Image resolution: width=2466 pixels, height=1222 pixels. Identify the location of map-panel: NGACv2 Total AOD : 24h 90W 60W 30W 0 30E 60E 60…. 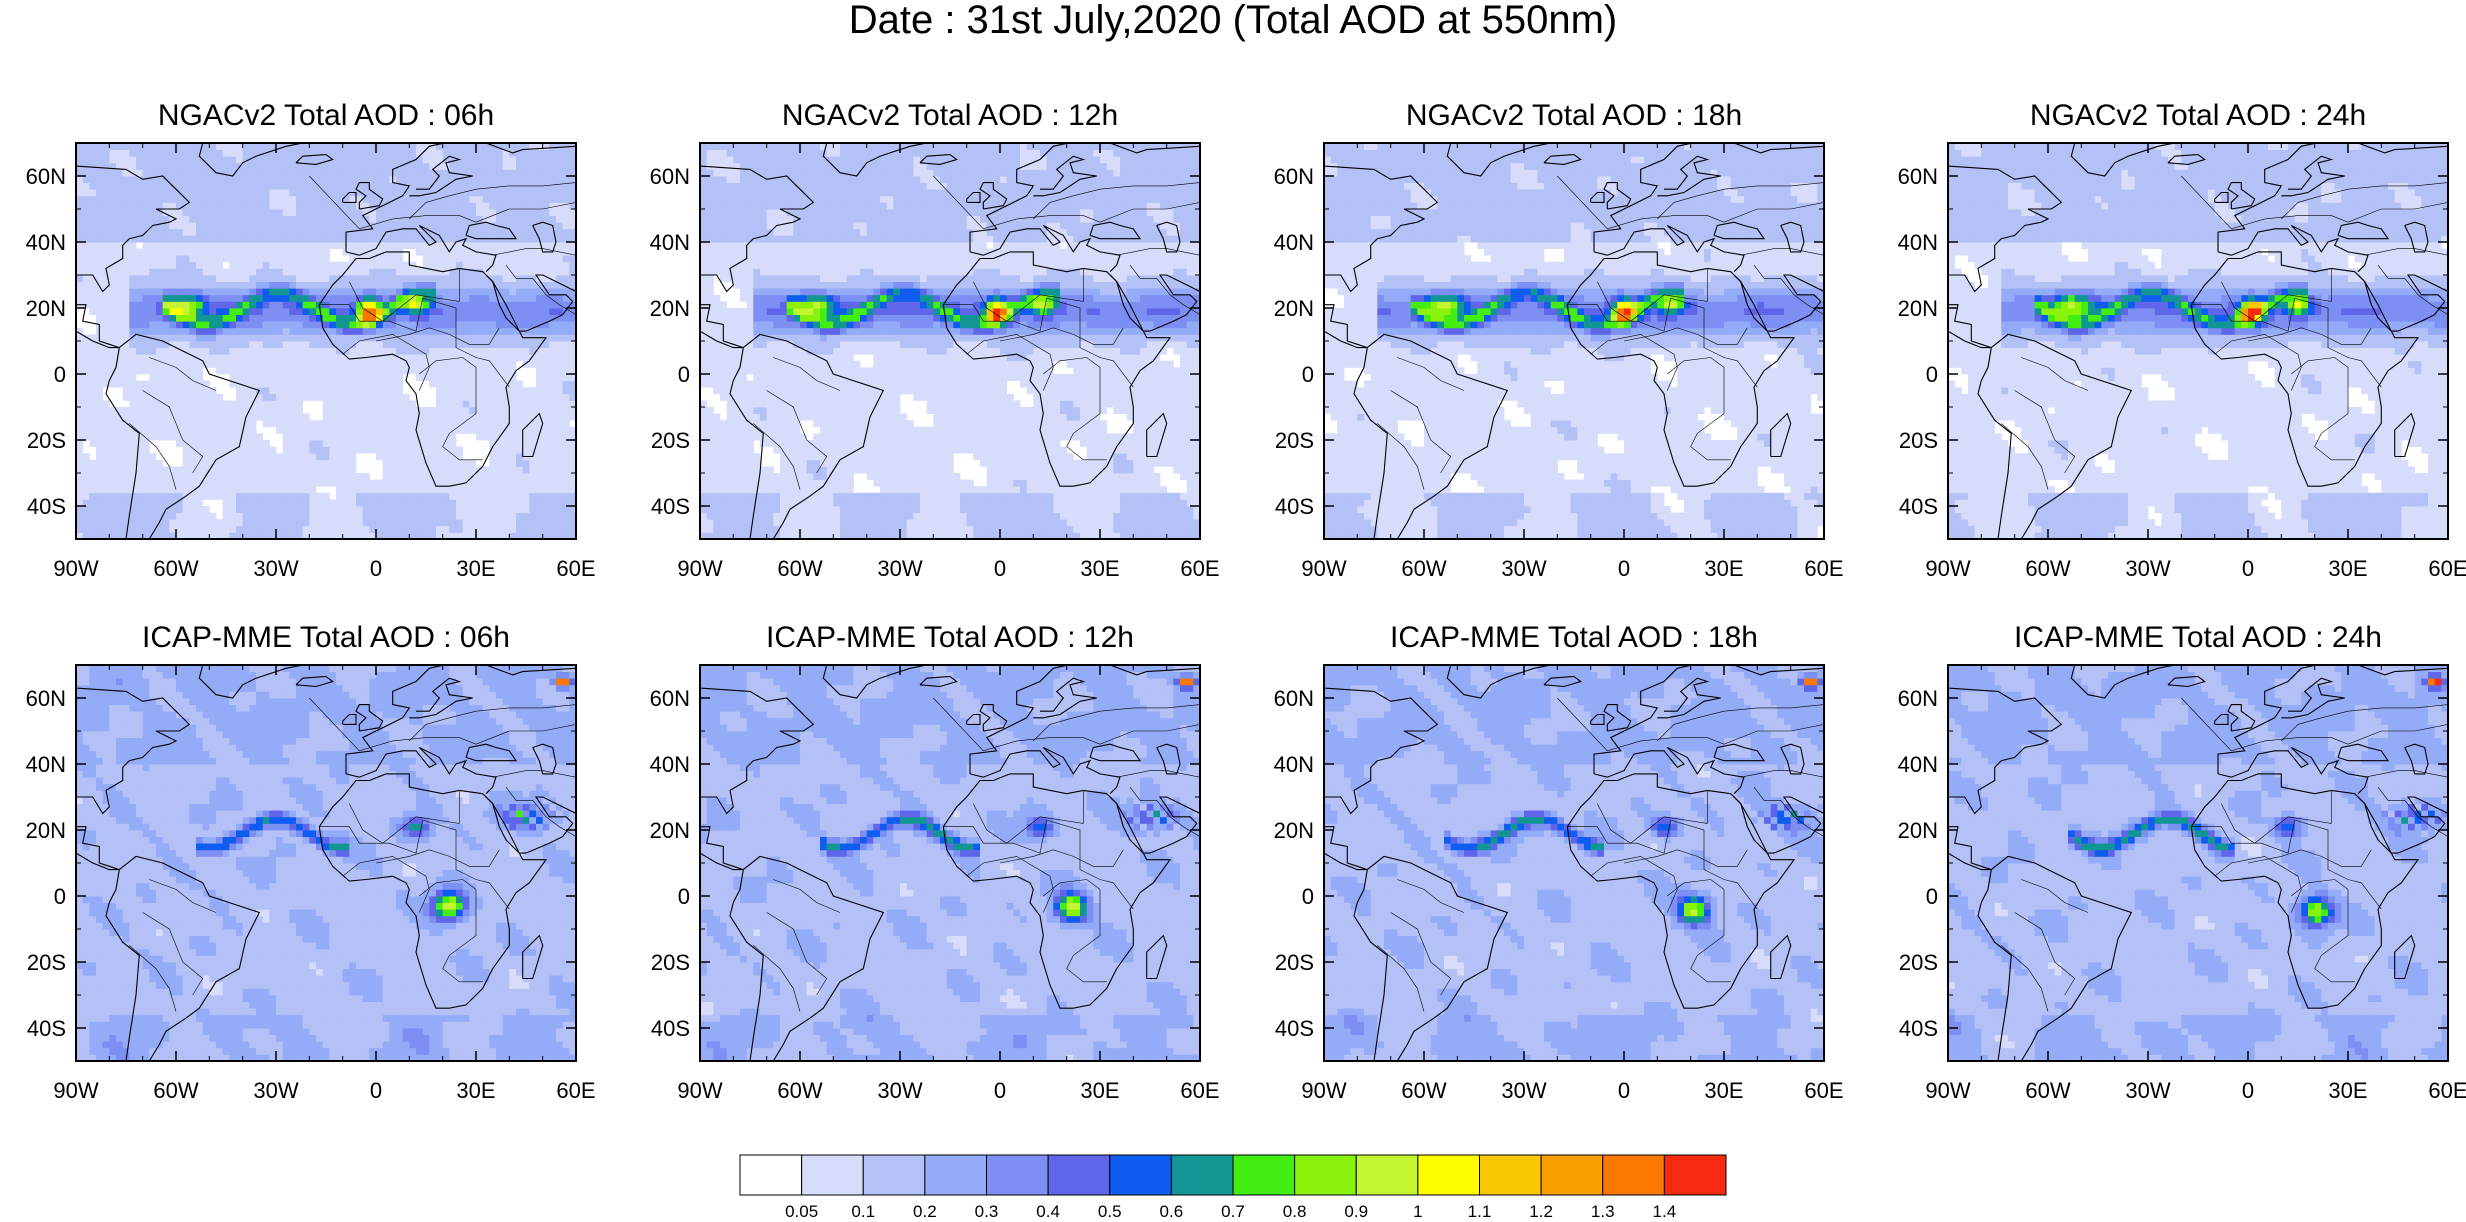
(2182, 340).